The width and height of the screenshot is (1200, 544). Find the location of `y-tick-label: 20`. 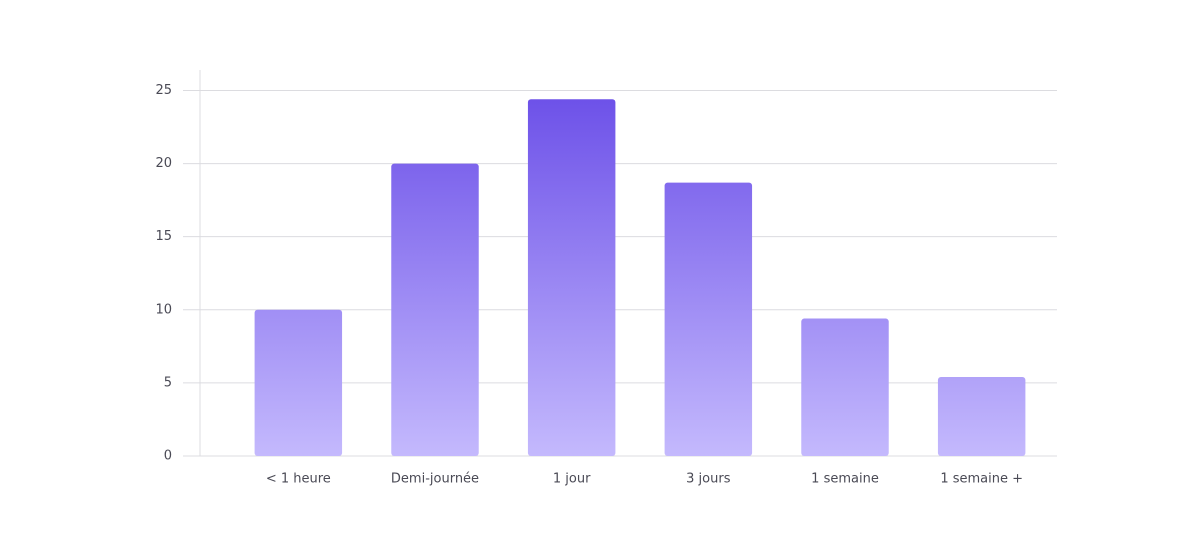

y-tick-label: 20 is located at coordinates (163, 163).